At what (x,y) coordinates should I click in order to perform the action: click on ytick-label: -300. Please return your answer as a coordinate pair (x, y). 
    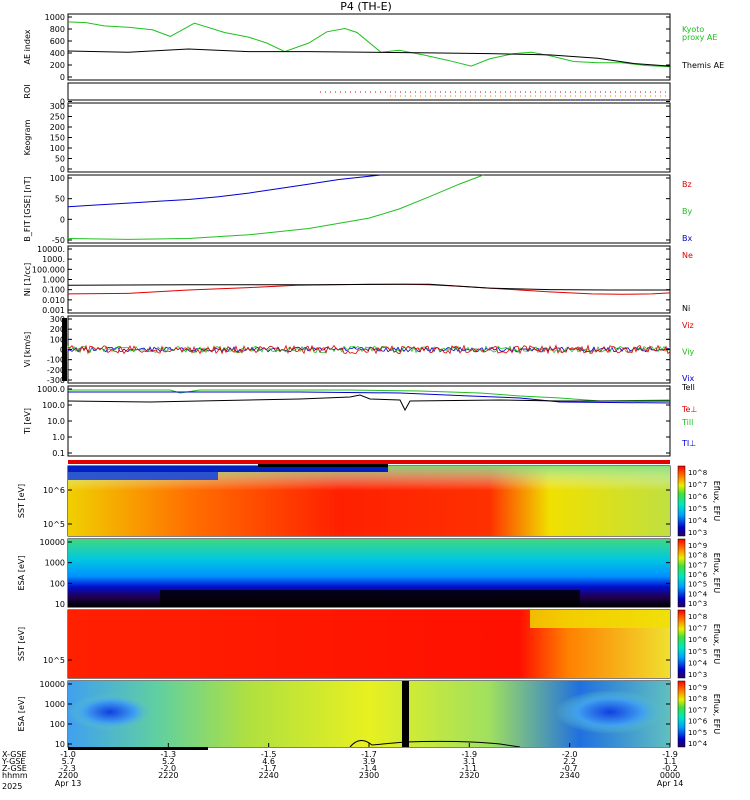
    Looking at the image, I should click on (56, 380).